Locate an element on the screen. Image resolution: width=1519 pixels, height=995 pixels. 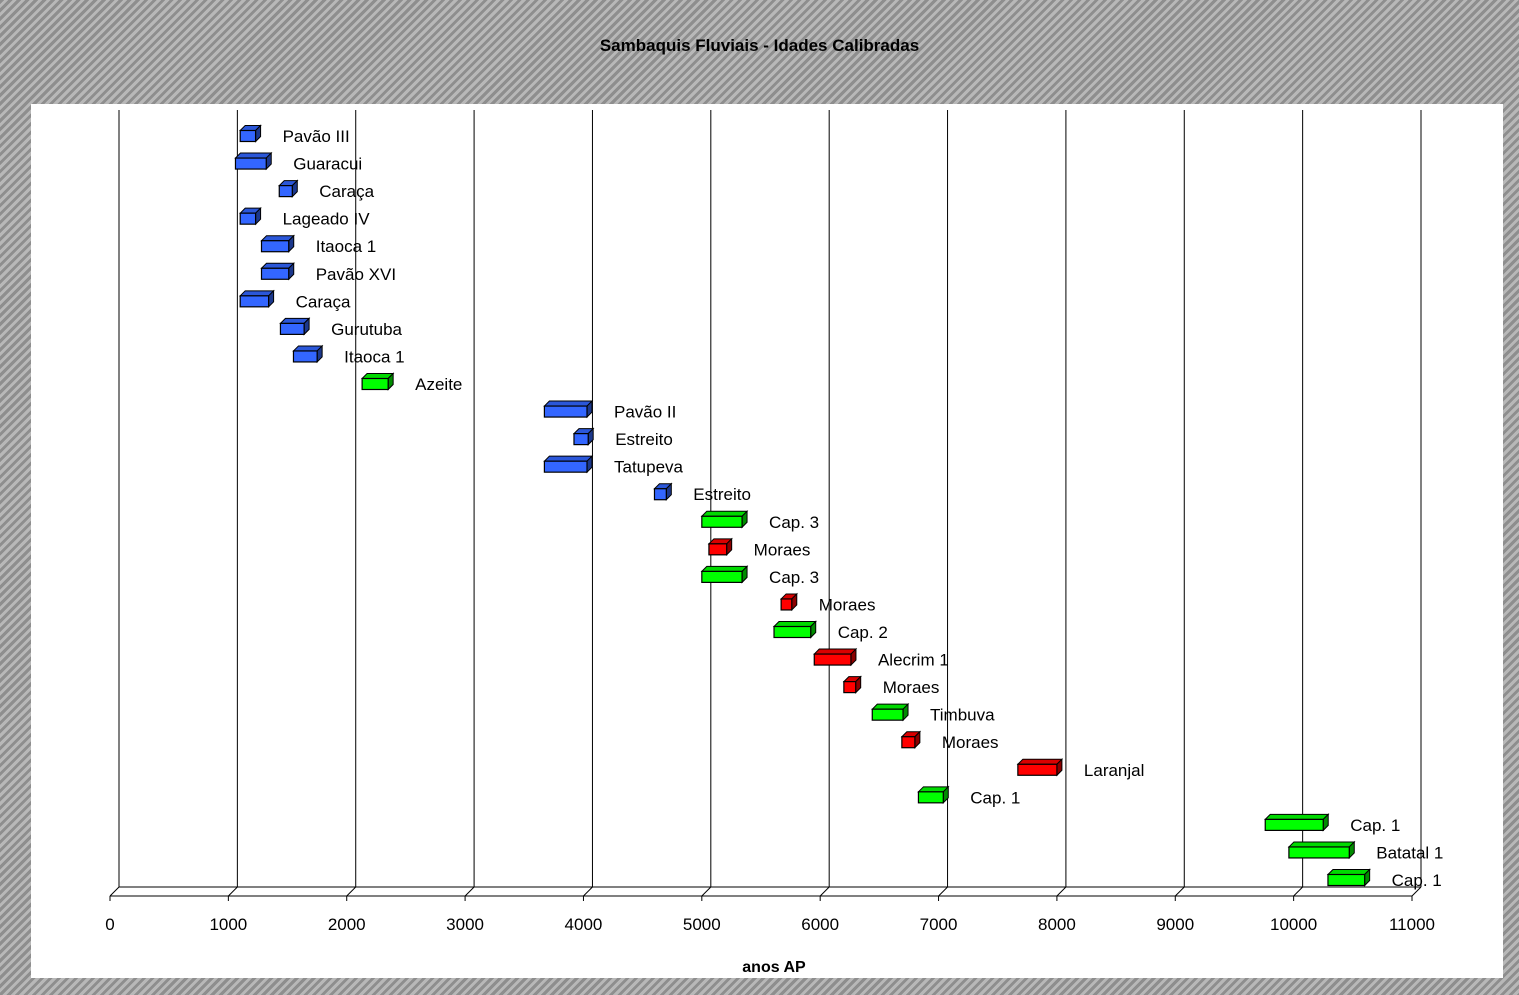
x-tick-label: 1000 is located at coordinates (228, 924).